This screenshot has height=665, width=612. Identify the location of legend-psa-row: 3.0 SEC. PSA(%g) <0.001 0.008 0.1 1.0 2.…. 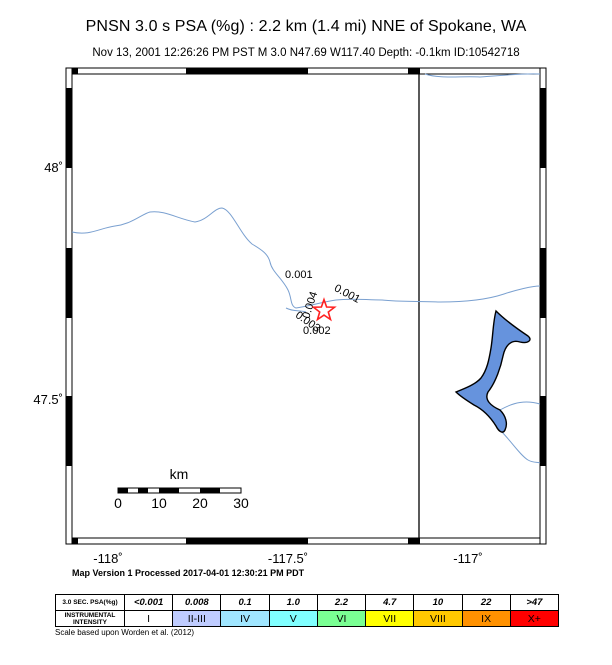
(307, 602).